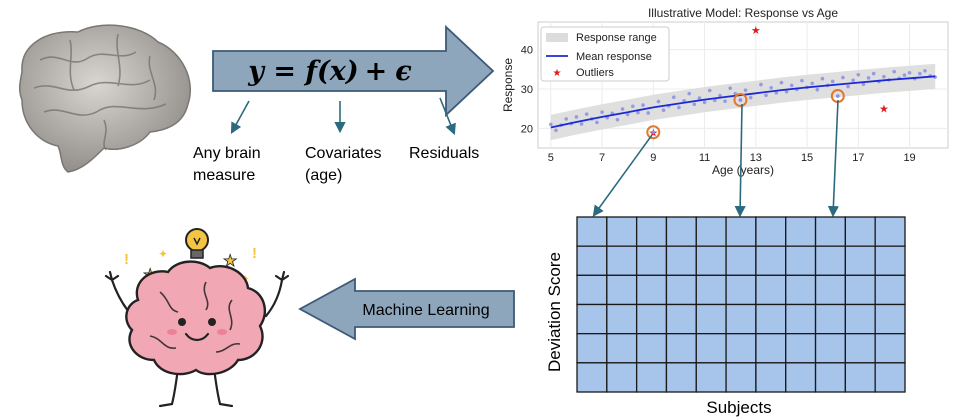  I want to click on x-tick-labels: 5 7 9 11 13 15 17 19, so click(732, 158).